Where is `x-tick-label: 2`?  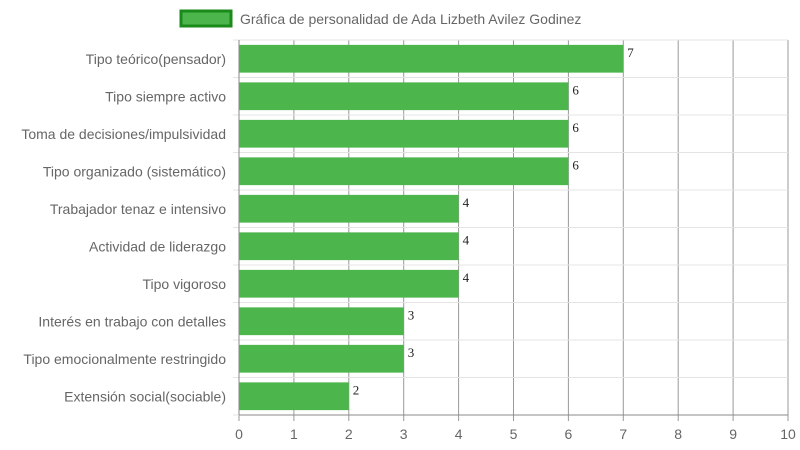
x-tick-label: 2 is located at coordinates (349, 434).